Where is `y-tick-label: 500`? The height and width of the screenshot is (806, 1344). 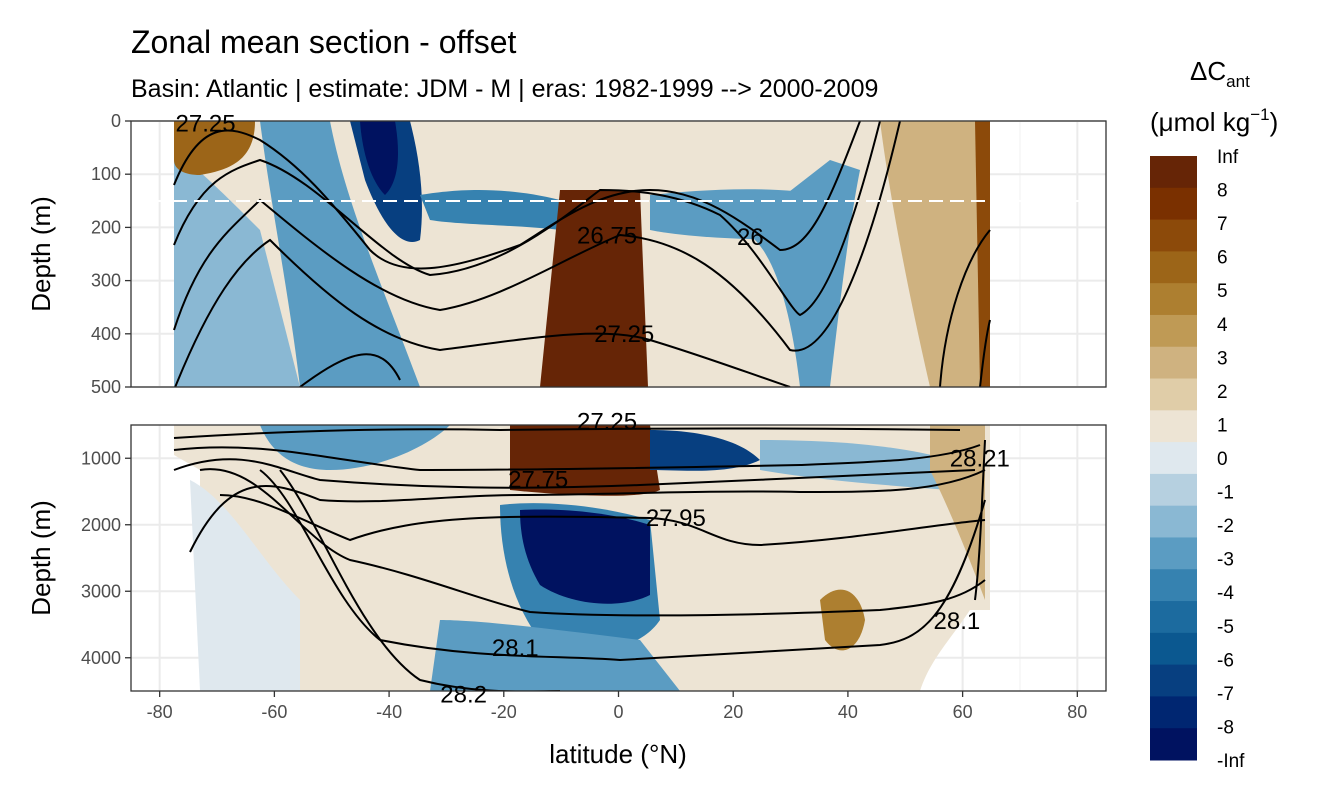 y-tick-label: 500 is located at coordinates (106, 387).